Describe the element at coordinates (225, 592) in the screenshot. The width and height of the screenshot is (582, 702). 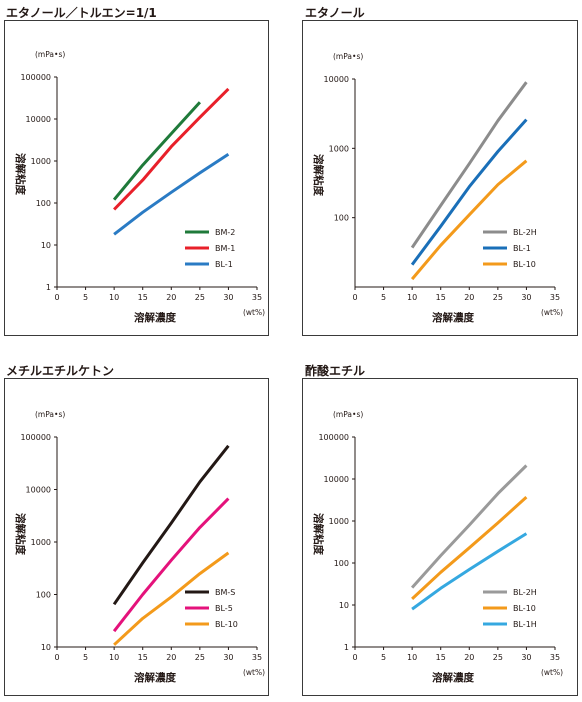
I see `legend-label-bm-s: BM-S` at that location.